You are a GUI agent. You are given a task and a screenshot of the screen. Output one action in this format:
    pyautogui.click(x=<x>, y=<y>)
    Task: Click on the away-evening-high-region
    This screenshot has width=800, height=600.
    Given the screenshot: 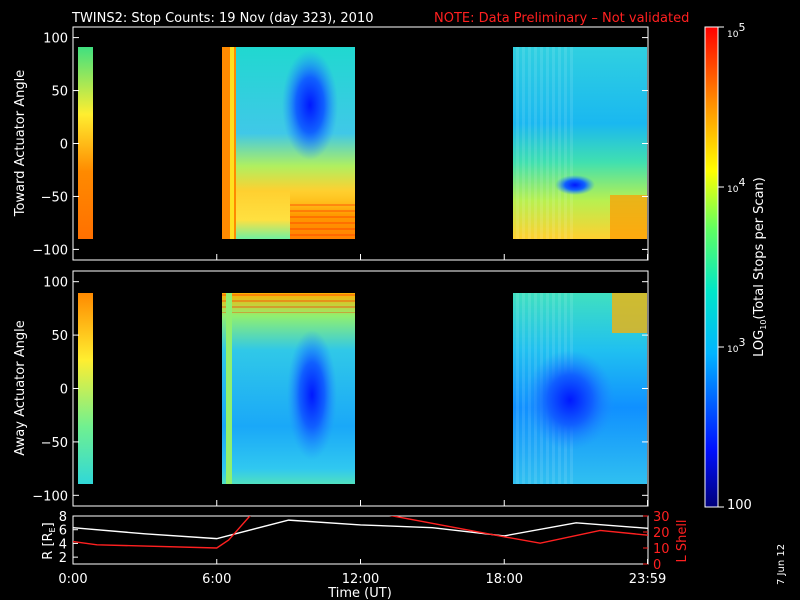 What is the action you would take?
    pyautogui.click(x=629, y=313)
    